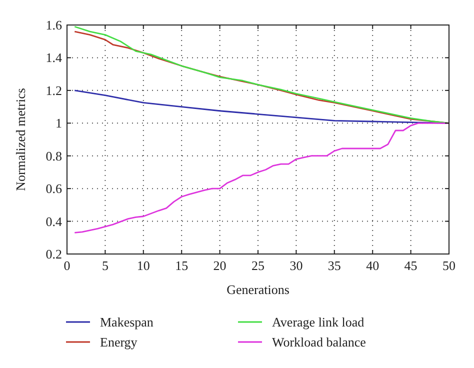 This screenshot has height=368, width=474. Describe the element at coordinates (258, 265) in the screenshot. I see `x-tick-label: 25` at that location.